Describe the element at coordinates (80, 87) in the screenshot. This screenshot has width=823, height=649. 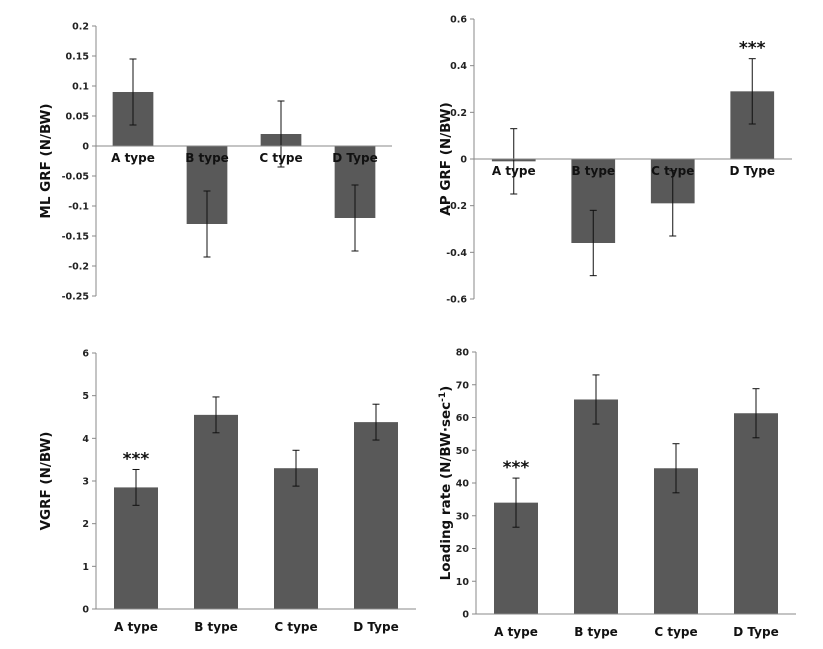
I see `y-tick-label: 0.1` at that location.